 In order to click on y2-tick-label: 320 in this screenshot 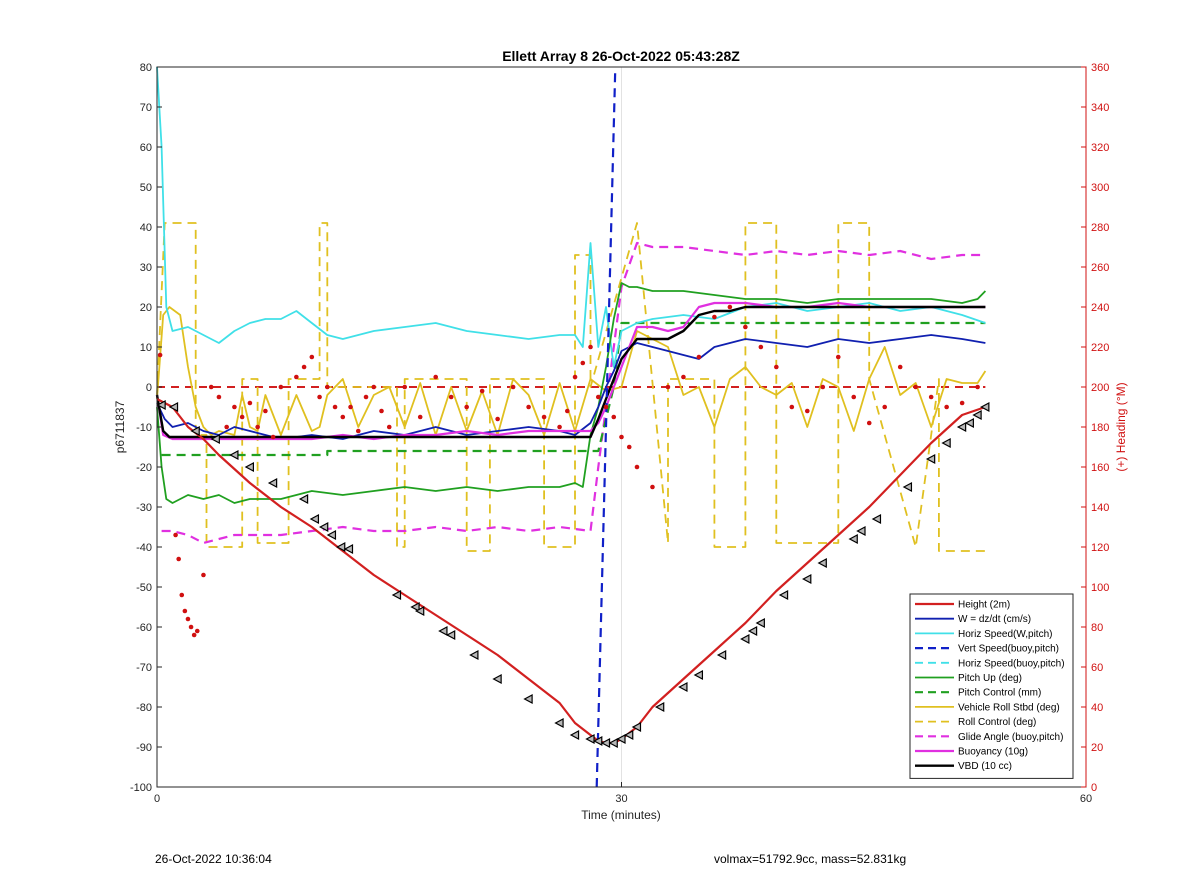, I will do `click(1100, 148)`.